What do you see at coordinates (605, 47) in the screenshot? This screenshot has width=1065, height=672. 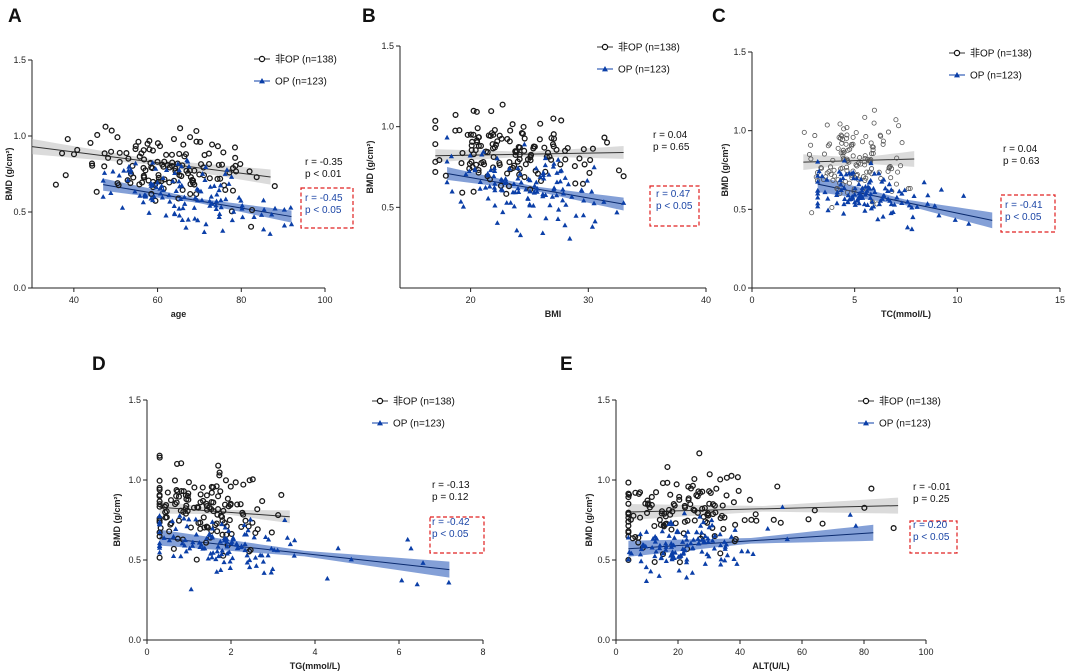 I see `legend-marker-non-op` at bounding box center [605, 47].